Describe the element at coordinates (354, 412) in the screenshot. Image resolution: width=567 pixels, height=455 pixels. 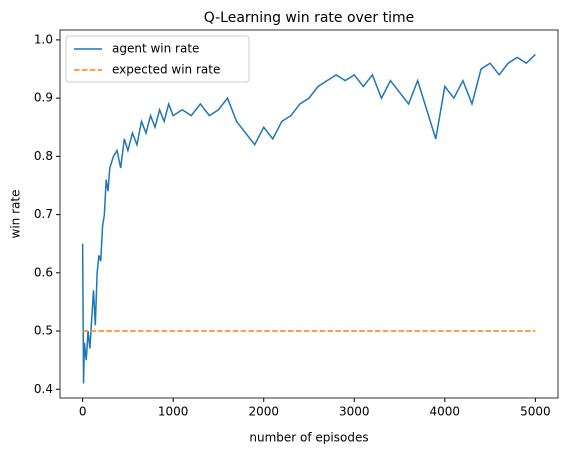
I see `x-tick-label: 3000` at that location.